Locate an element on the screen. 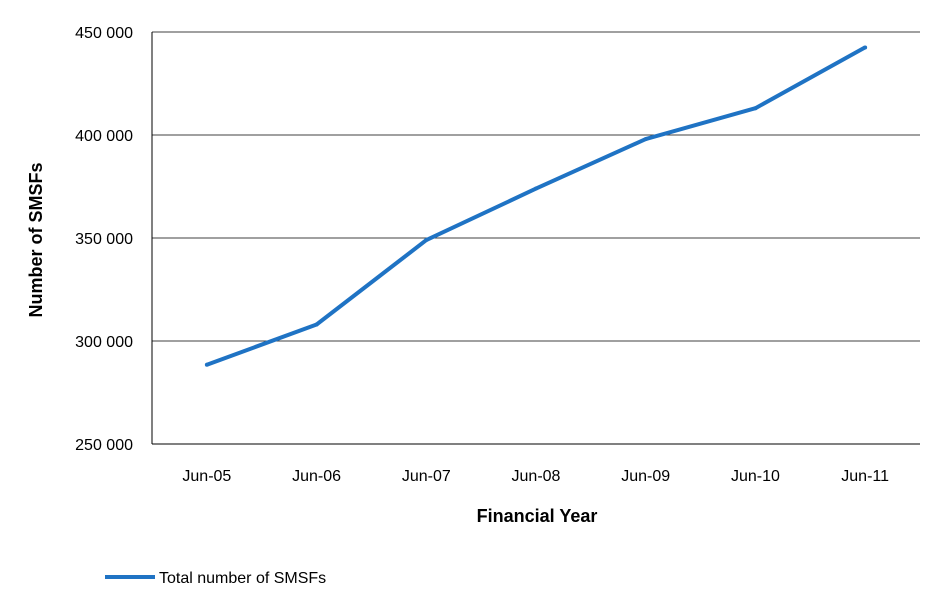  y-tick-label: 400 000 is located at coordinates (104, 136).